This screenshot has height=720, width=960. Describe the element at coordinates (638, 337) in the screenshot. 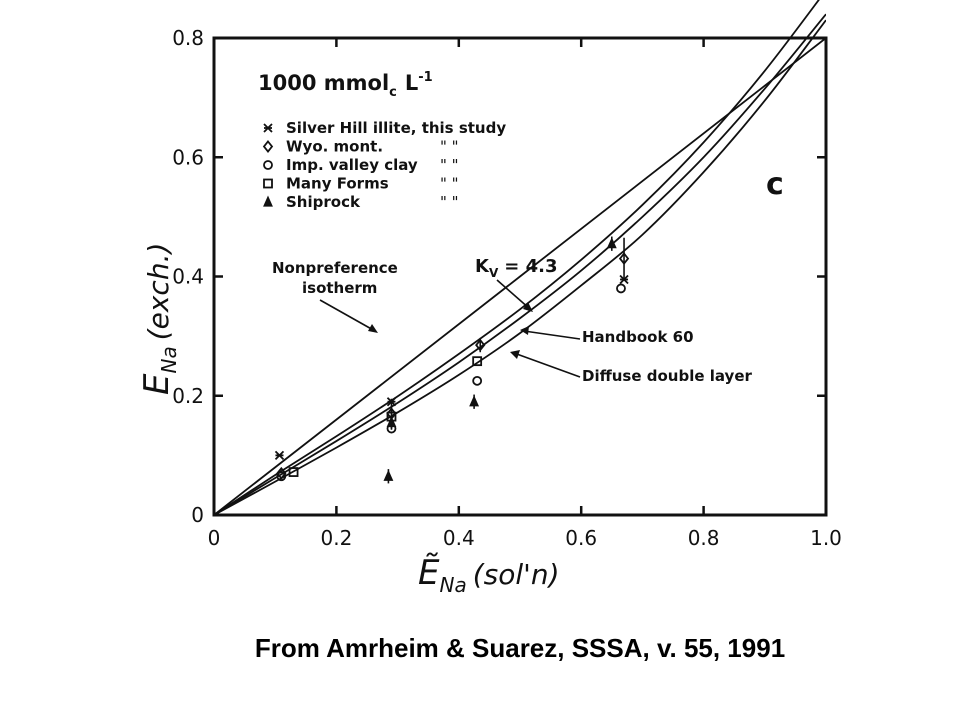

I see `annotation-handbook-60: Handbook 60` at that location.